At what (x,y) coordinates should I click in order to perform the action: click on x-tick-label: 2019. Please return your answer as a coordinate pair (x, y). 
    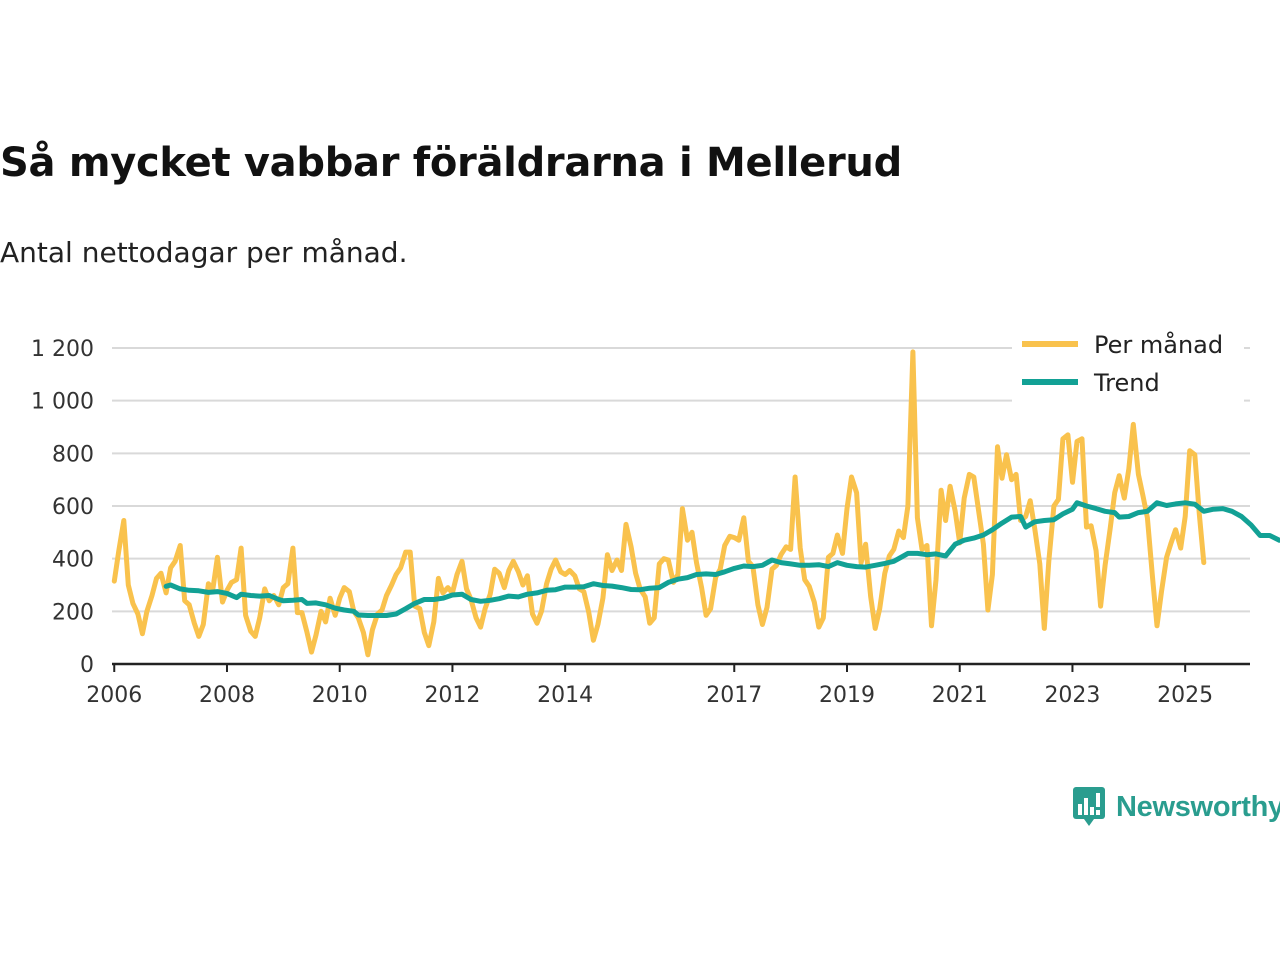
    Looking at the image, I should click on (847, 695).